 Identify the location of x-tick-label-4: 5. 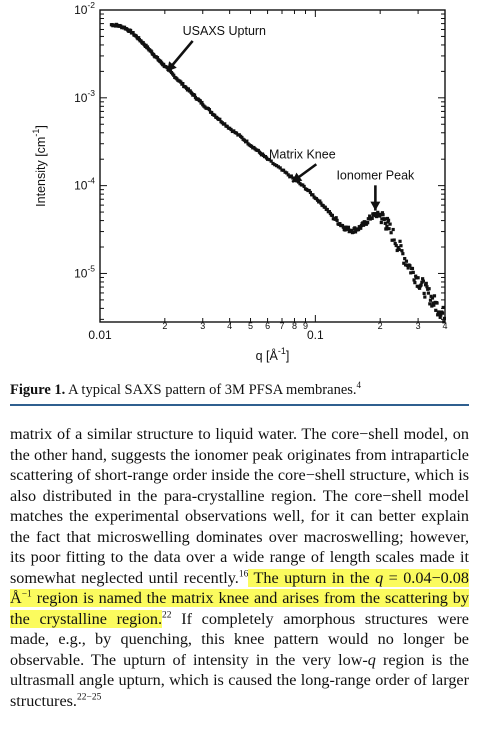
(250, 326).